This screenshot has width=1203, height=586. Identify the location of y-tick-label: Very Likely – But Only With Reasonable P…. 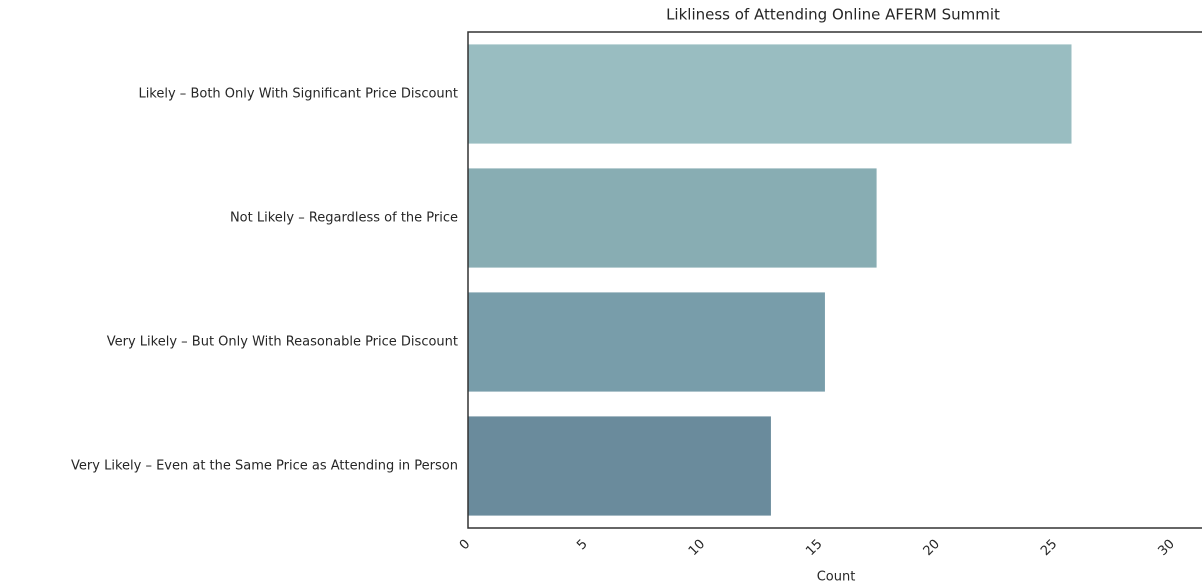
(282, 342).